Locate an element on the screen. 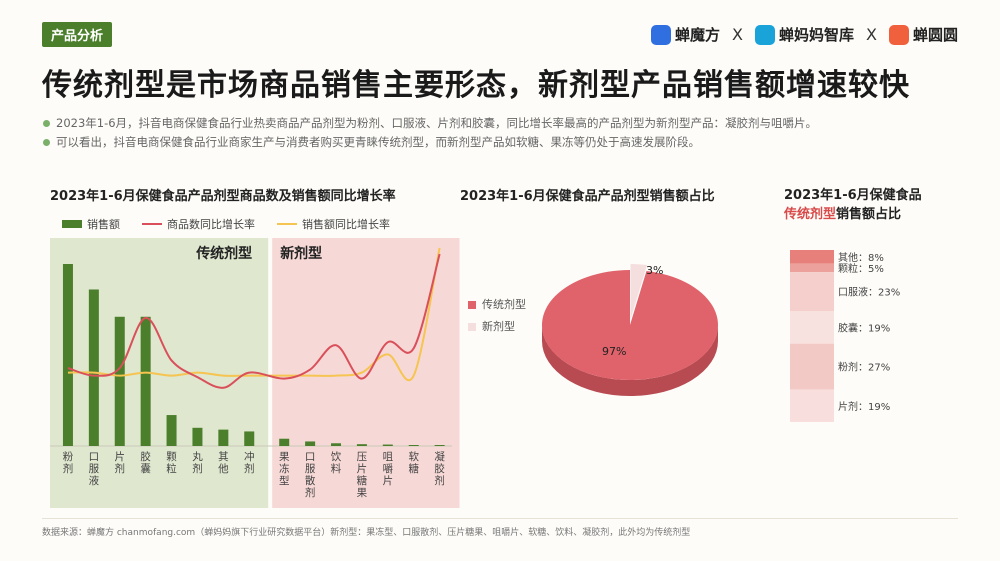 The width and height of the screenshot is (1000, 561). stack-title-line2: 传统剂型销售额占比 is located at coordinates (853, 214).